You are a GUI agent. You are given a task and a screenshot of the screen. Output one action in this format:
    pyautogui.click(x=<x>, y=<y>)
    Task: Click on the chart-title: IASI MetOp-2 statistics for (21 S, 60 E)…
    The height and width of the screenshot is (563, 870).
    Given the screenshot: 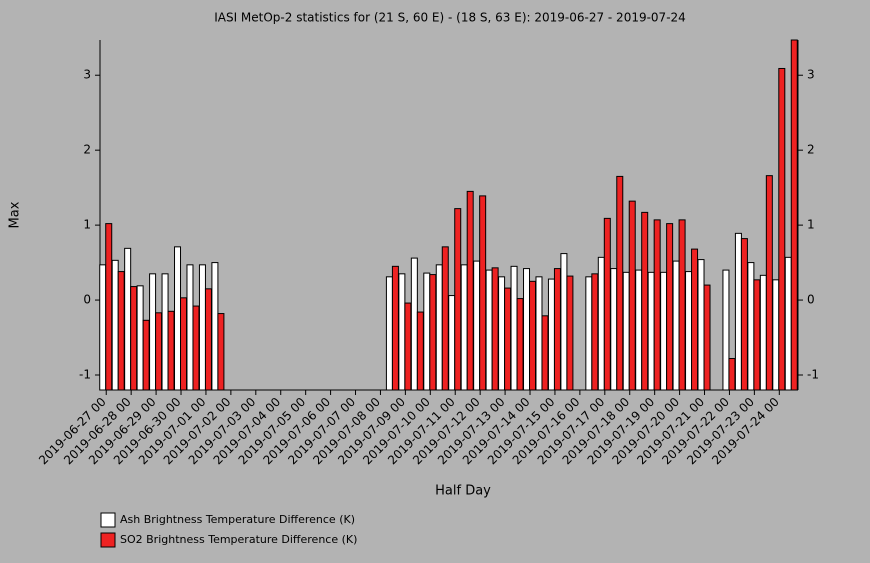 What is the action you would take?
    pyautogui.click(x=450, y=18)
    